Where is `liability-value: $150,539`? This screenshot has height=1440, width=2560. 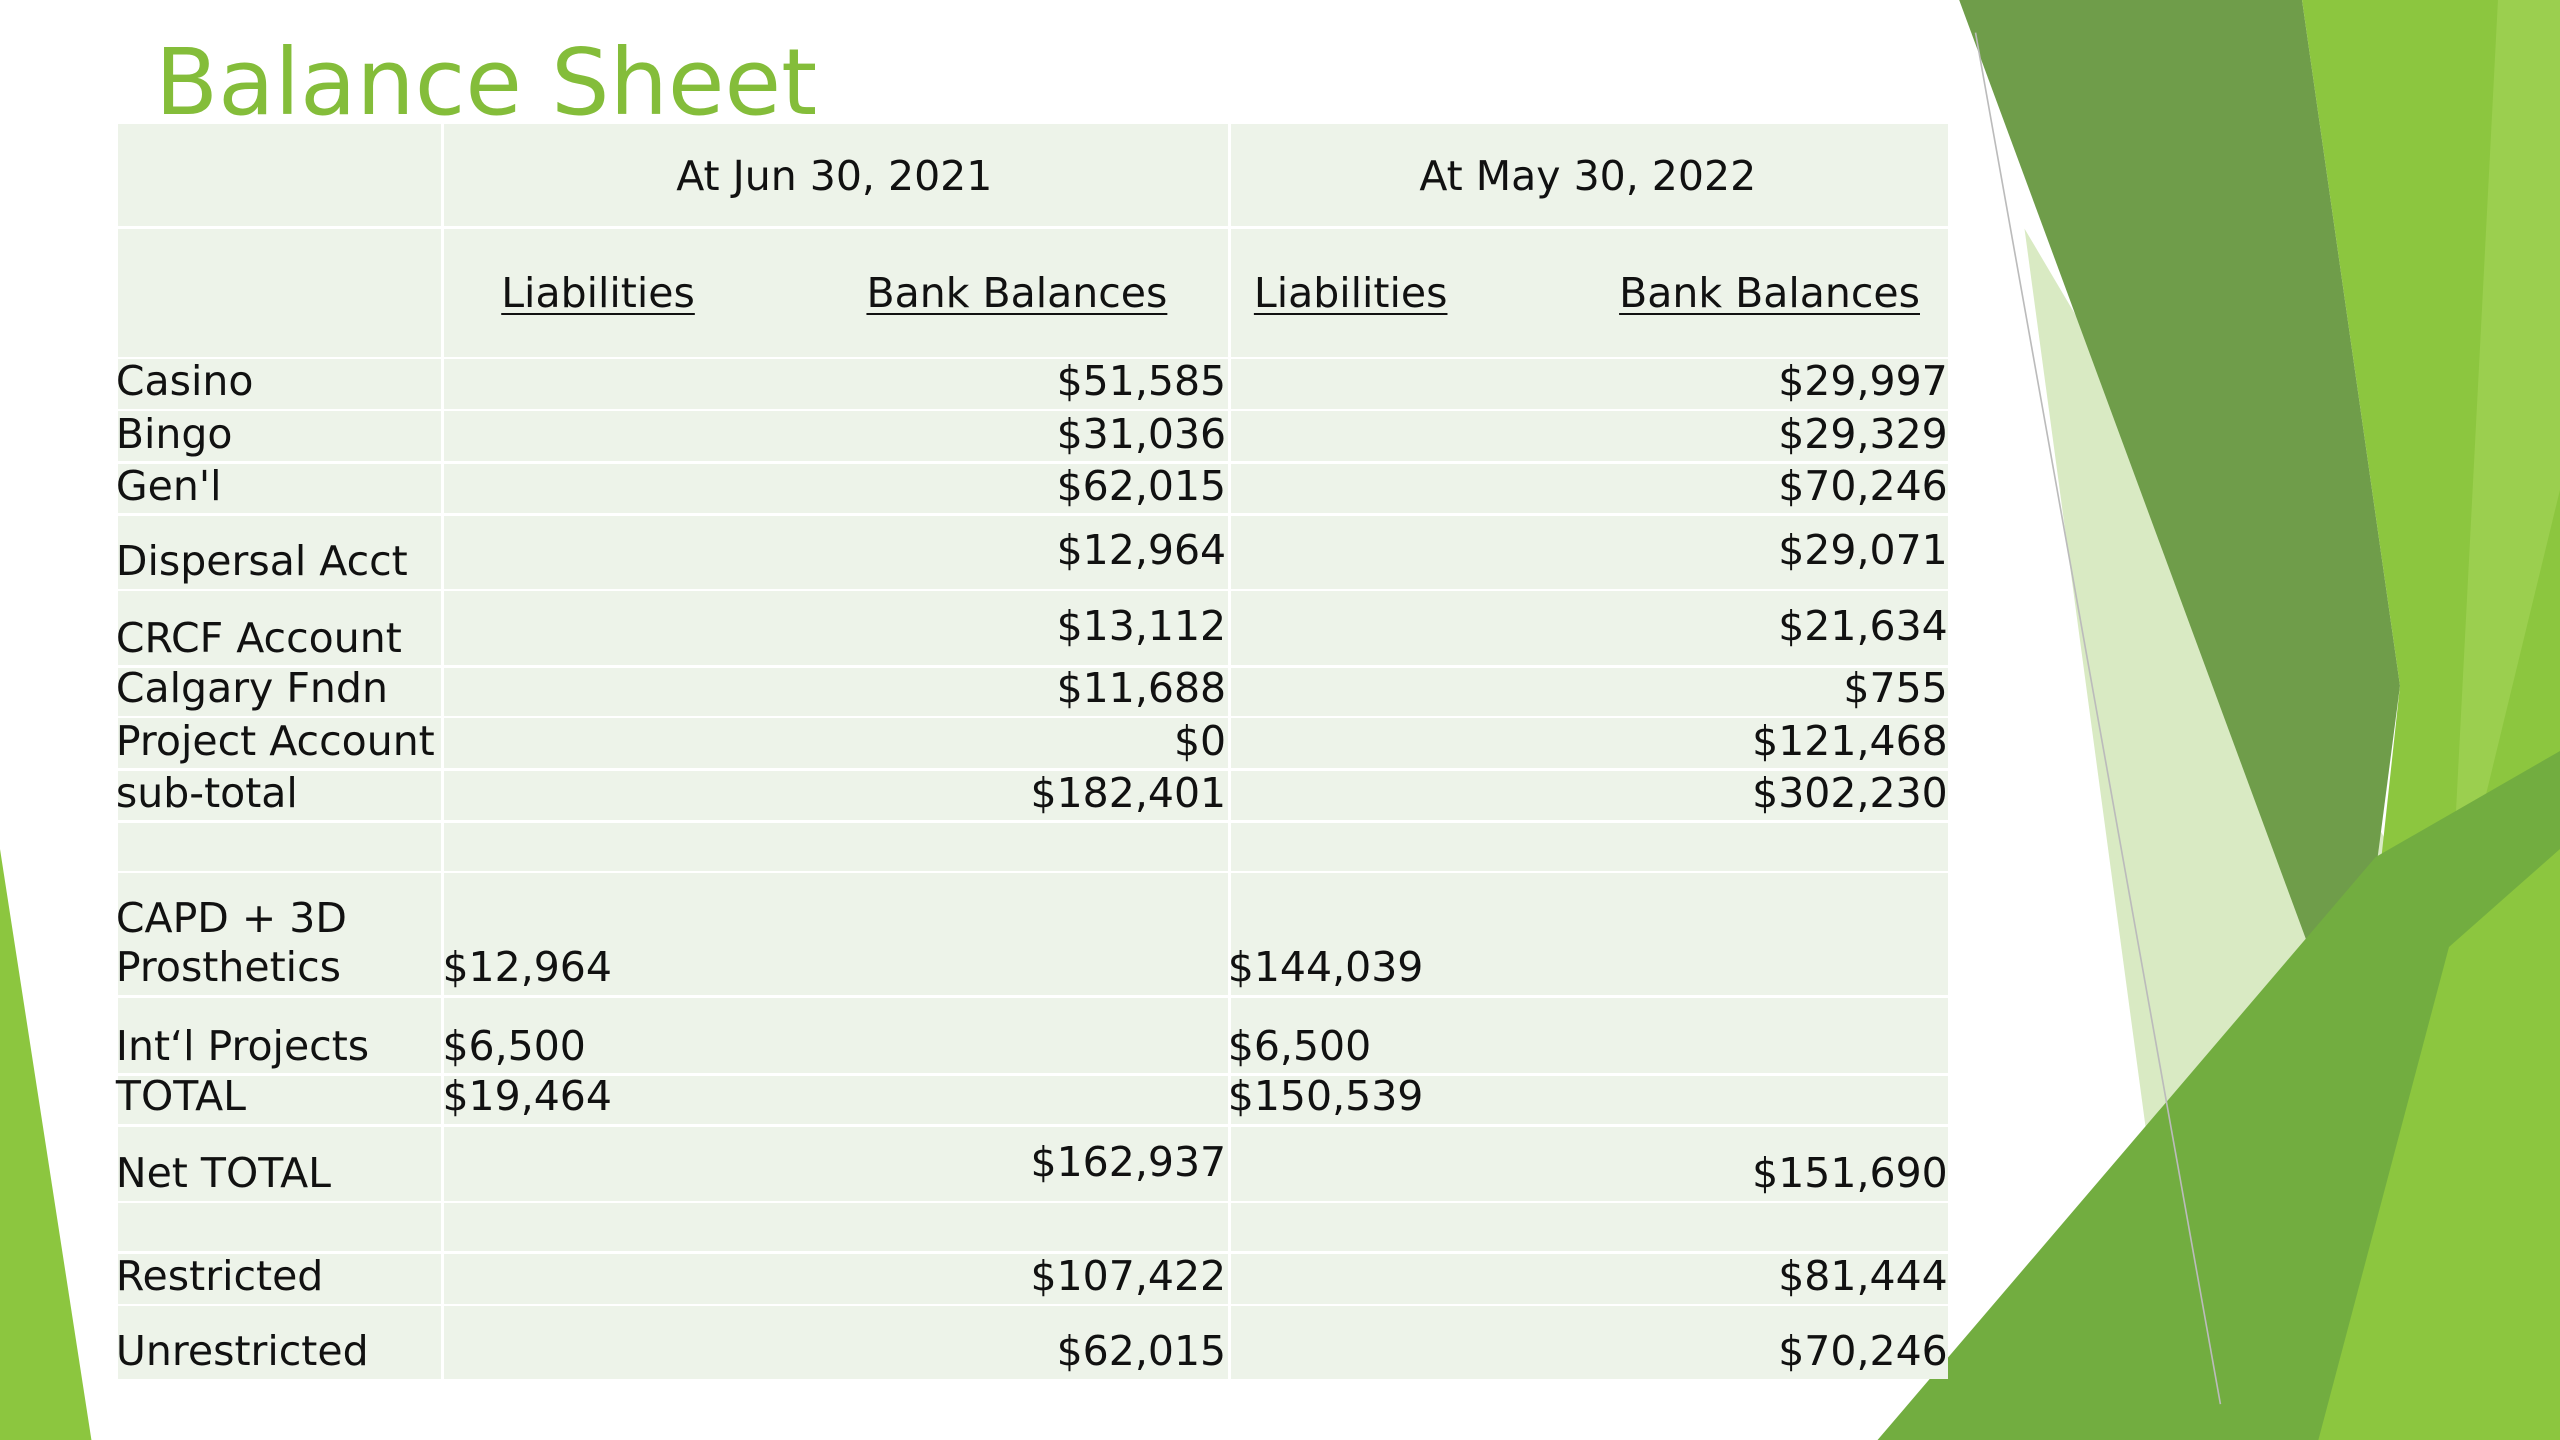
liability-value: $150,539 is located at coordinates (1325, 1096).